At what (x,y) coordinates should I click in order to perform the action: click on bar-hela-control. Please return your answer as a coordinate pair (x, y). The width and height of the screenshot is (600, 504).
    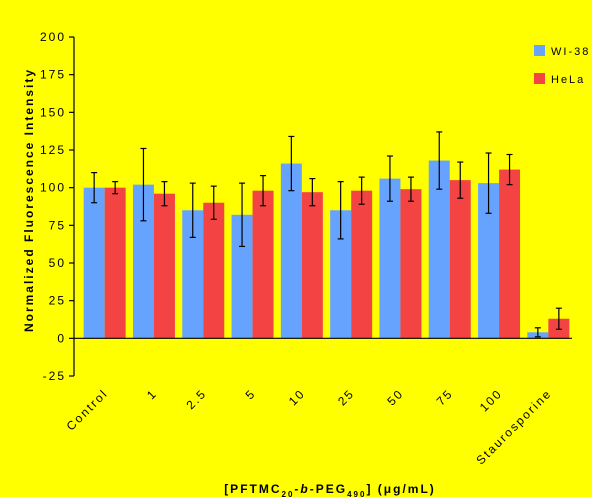
    Looking at the image, I should click on (115, 263).